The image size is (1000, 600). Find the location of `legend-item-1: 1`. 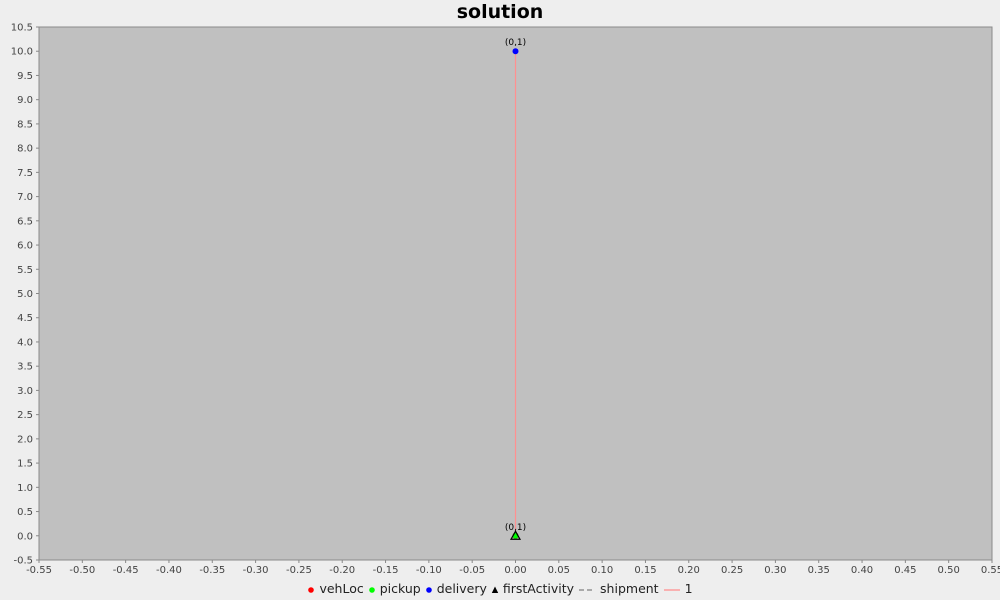

legend-item-1: 1 is located at coordinates (678, 588).